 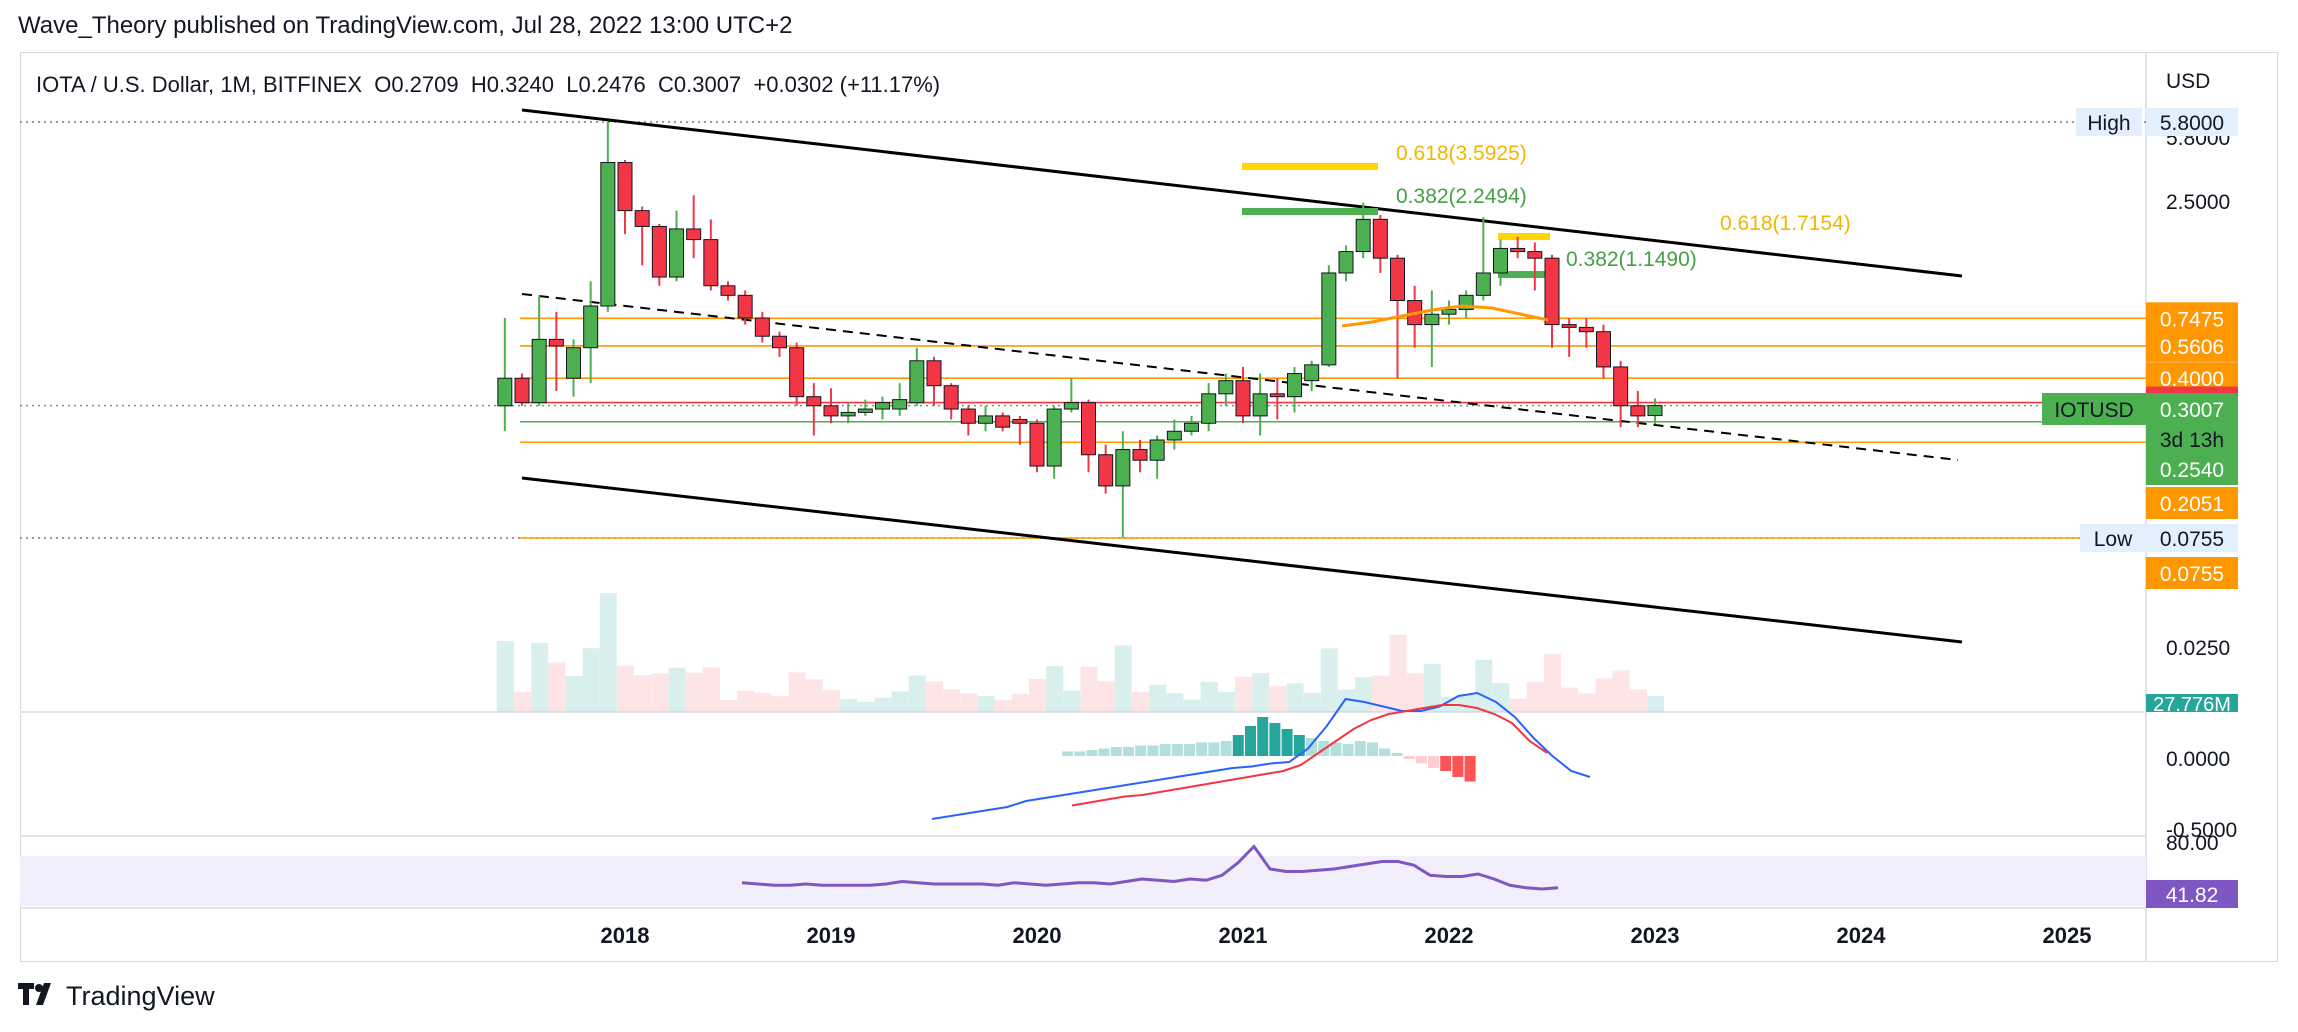 I want to click on channel-upper-line, so click(x=1242, y=193).